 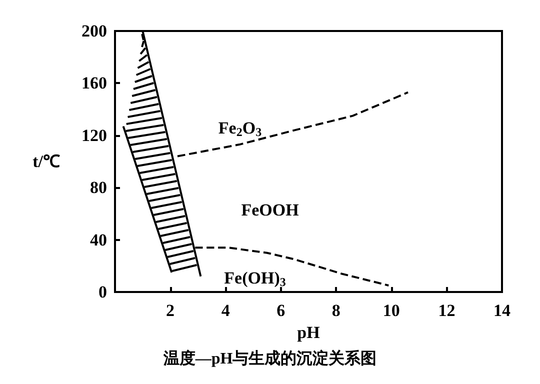 What do you see at coordinates (170, 310) in the screenshot?
I see `x-tick-label: 2` at bounding box center [170, 310].